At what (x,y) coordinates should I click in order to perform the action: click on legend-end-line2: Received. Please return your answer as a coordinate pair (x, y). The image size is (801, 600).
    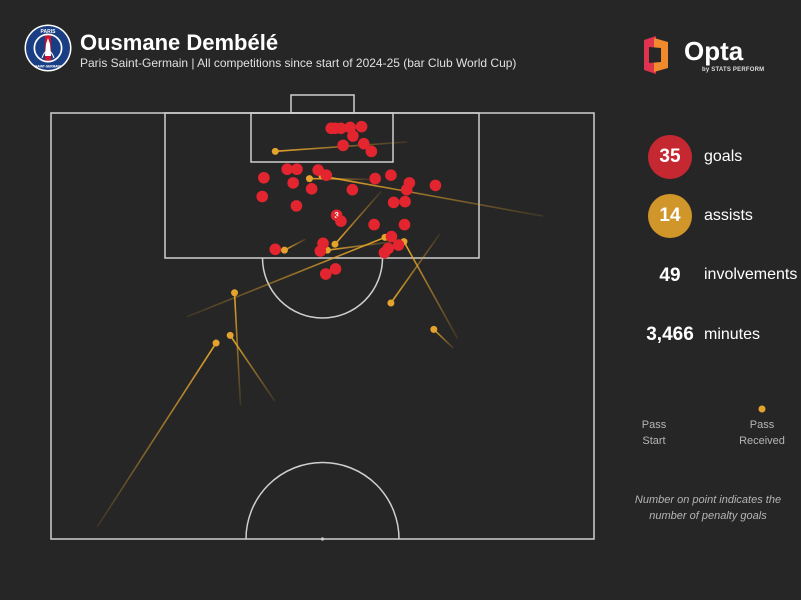
    Looking at the image, I should click on (762, 441).